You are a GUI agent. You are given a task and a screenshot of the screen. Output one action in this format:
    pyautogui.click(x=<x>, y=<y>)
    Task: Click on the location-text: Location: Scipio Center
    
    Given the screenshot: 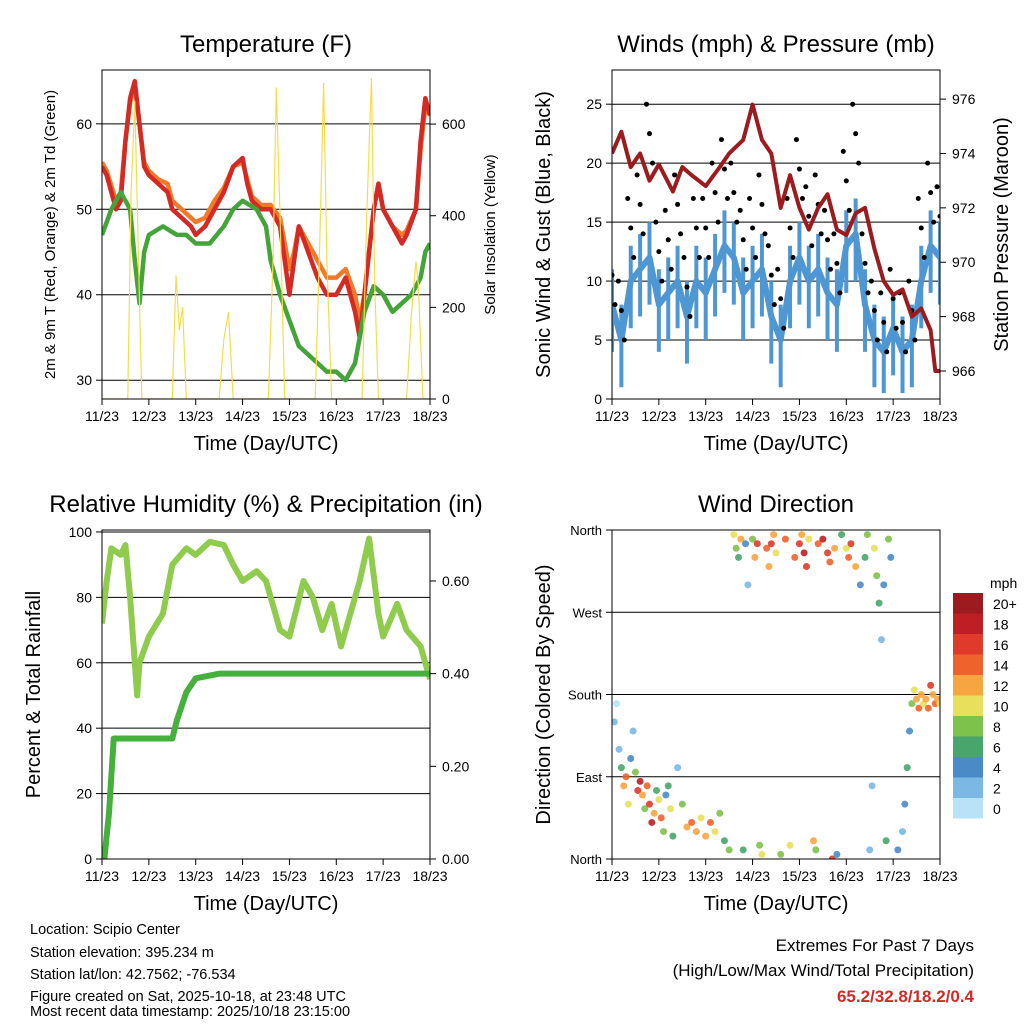 What is the action you would take?
    pyautogui.click(x=105, y=930)
    